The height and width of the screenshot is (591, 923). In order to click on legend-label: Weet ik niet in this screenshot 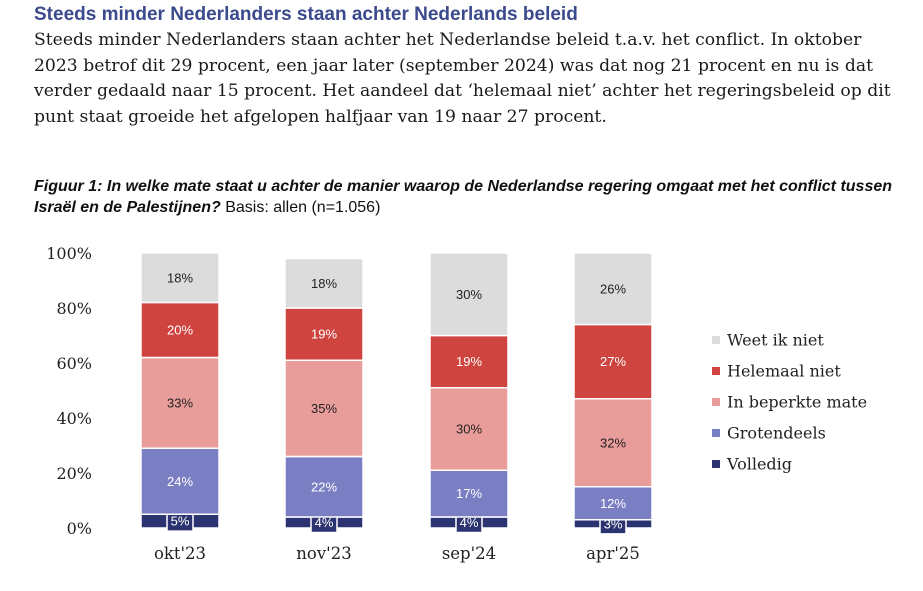, I will do `click(775, 340)`.